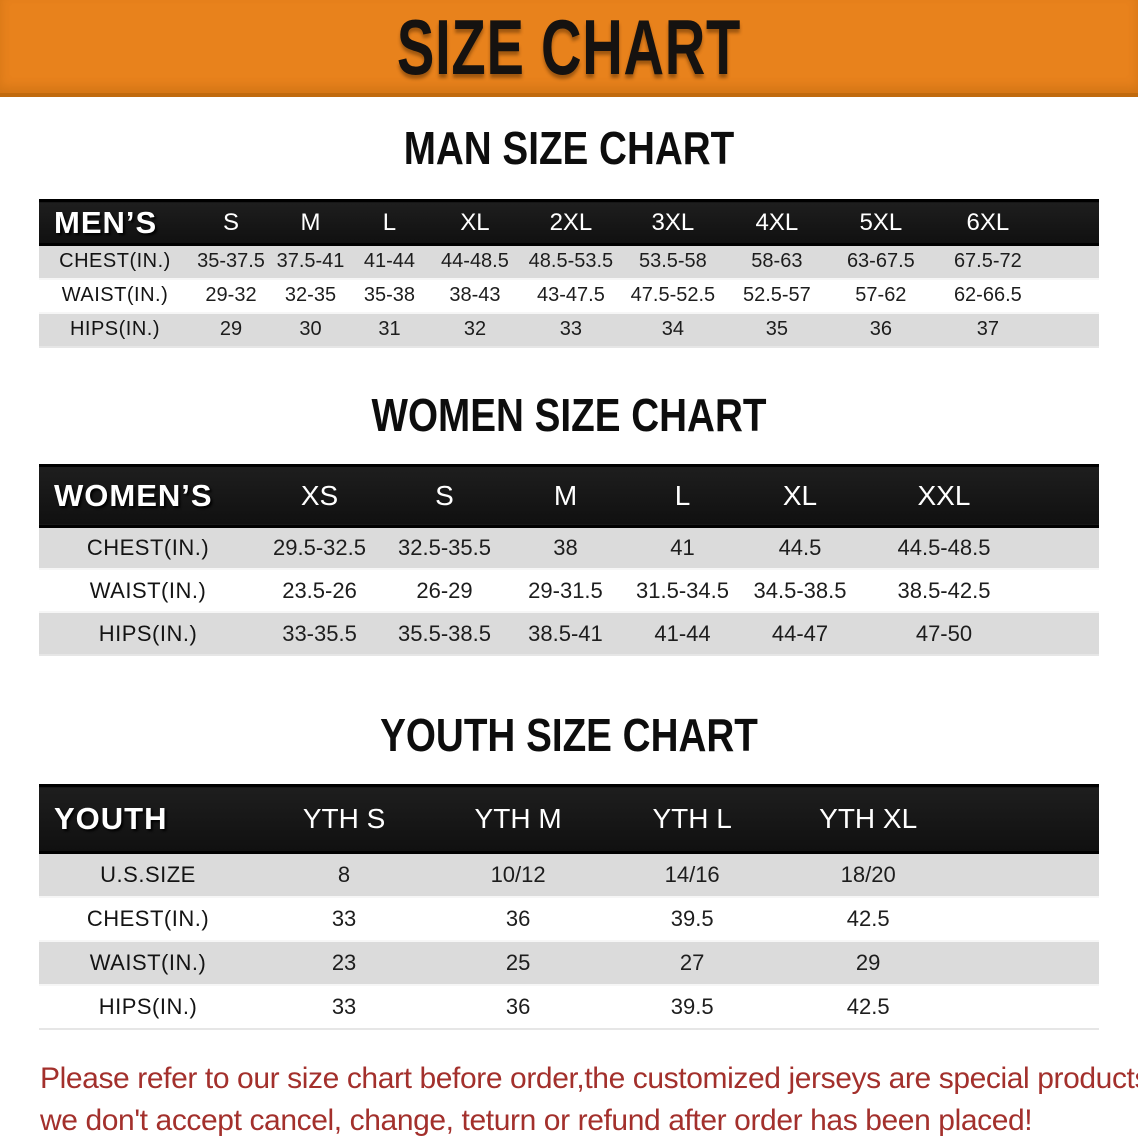 Image resolution: width=1138 pixels, height=1143 pixels. I want to click on table-header-row: WOMEN’S XS S M L XL XXL, so click(569, 495).